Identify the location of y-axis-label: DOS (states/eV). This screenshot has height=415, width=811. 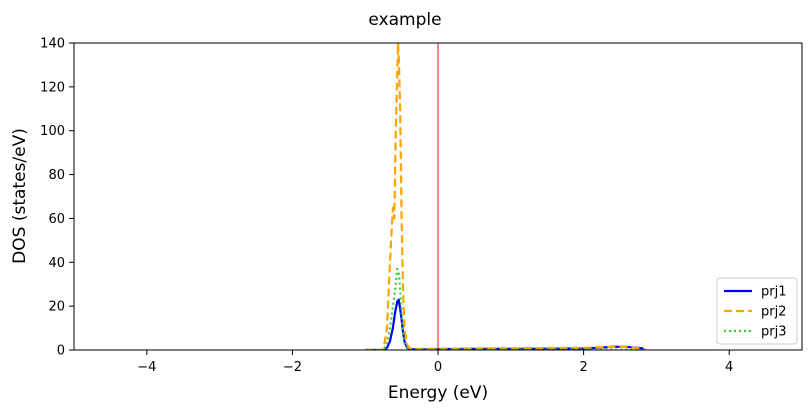
(20, 196).